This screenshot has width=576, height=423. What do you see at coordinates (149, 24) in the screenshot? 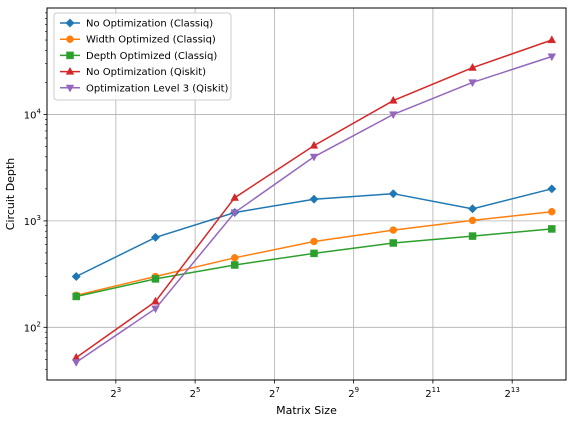
I see `legend-label: No Optimization (Classiq)` at bounding box center [149, 24].